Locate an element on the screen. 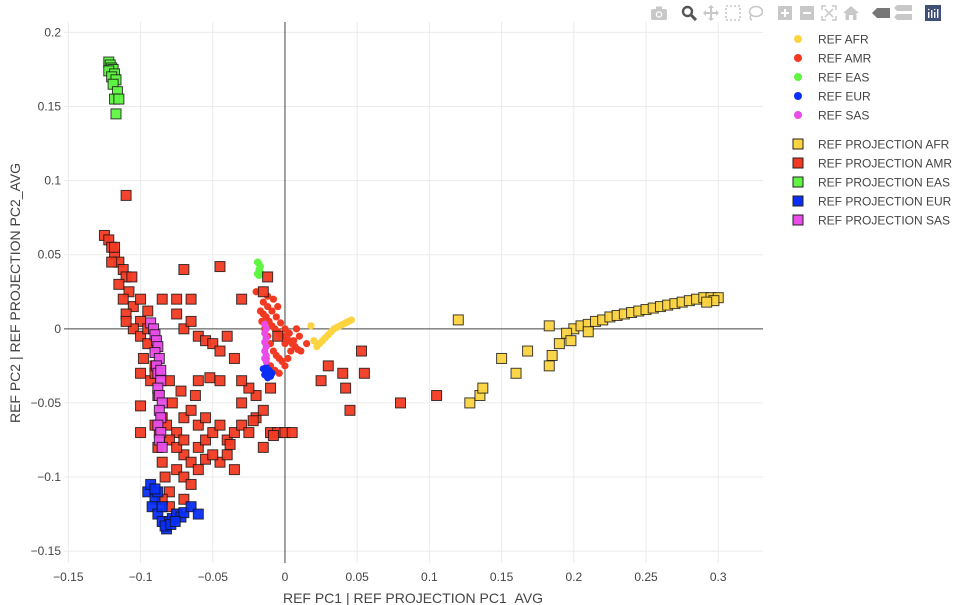 Image resolution: width=967 pixels, height=605 pixels. legend-item: REF PROJECTION EUR is located at coordinates (872, 202).